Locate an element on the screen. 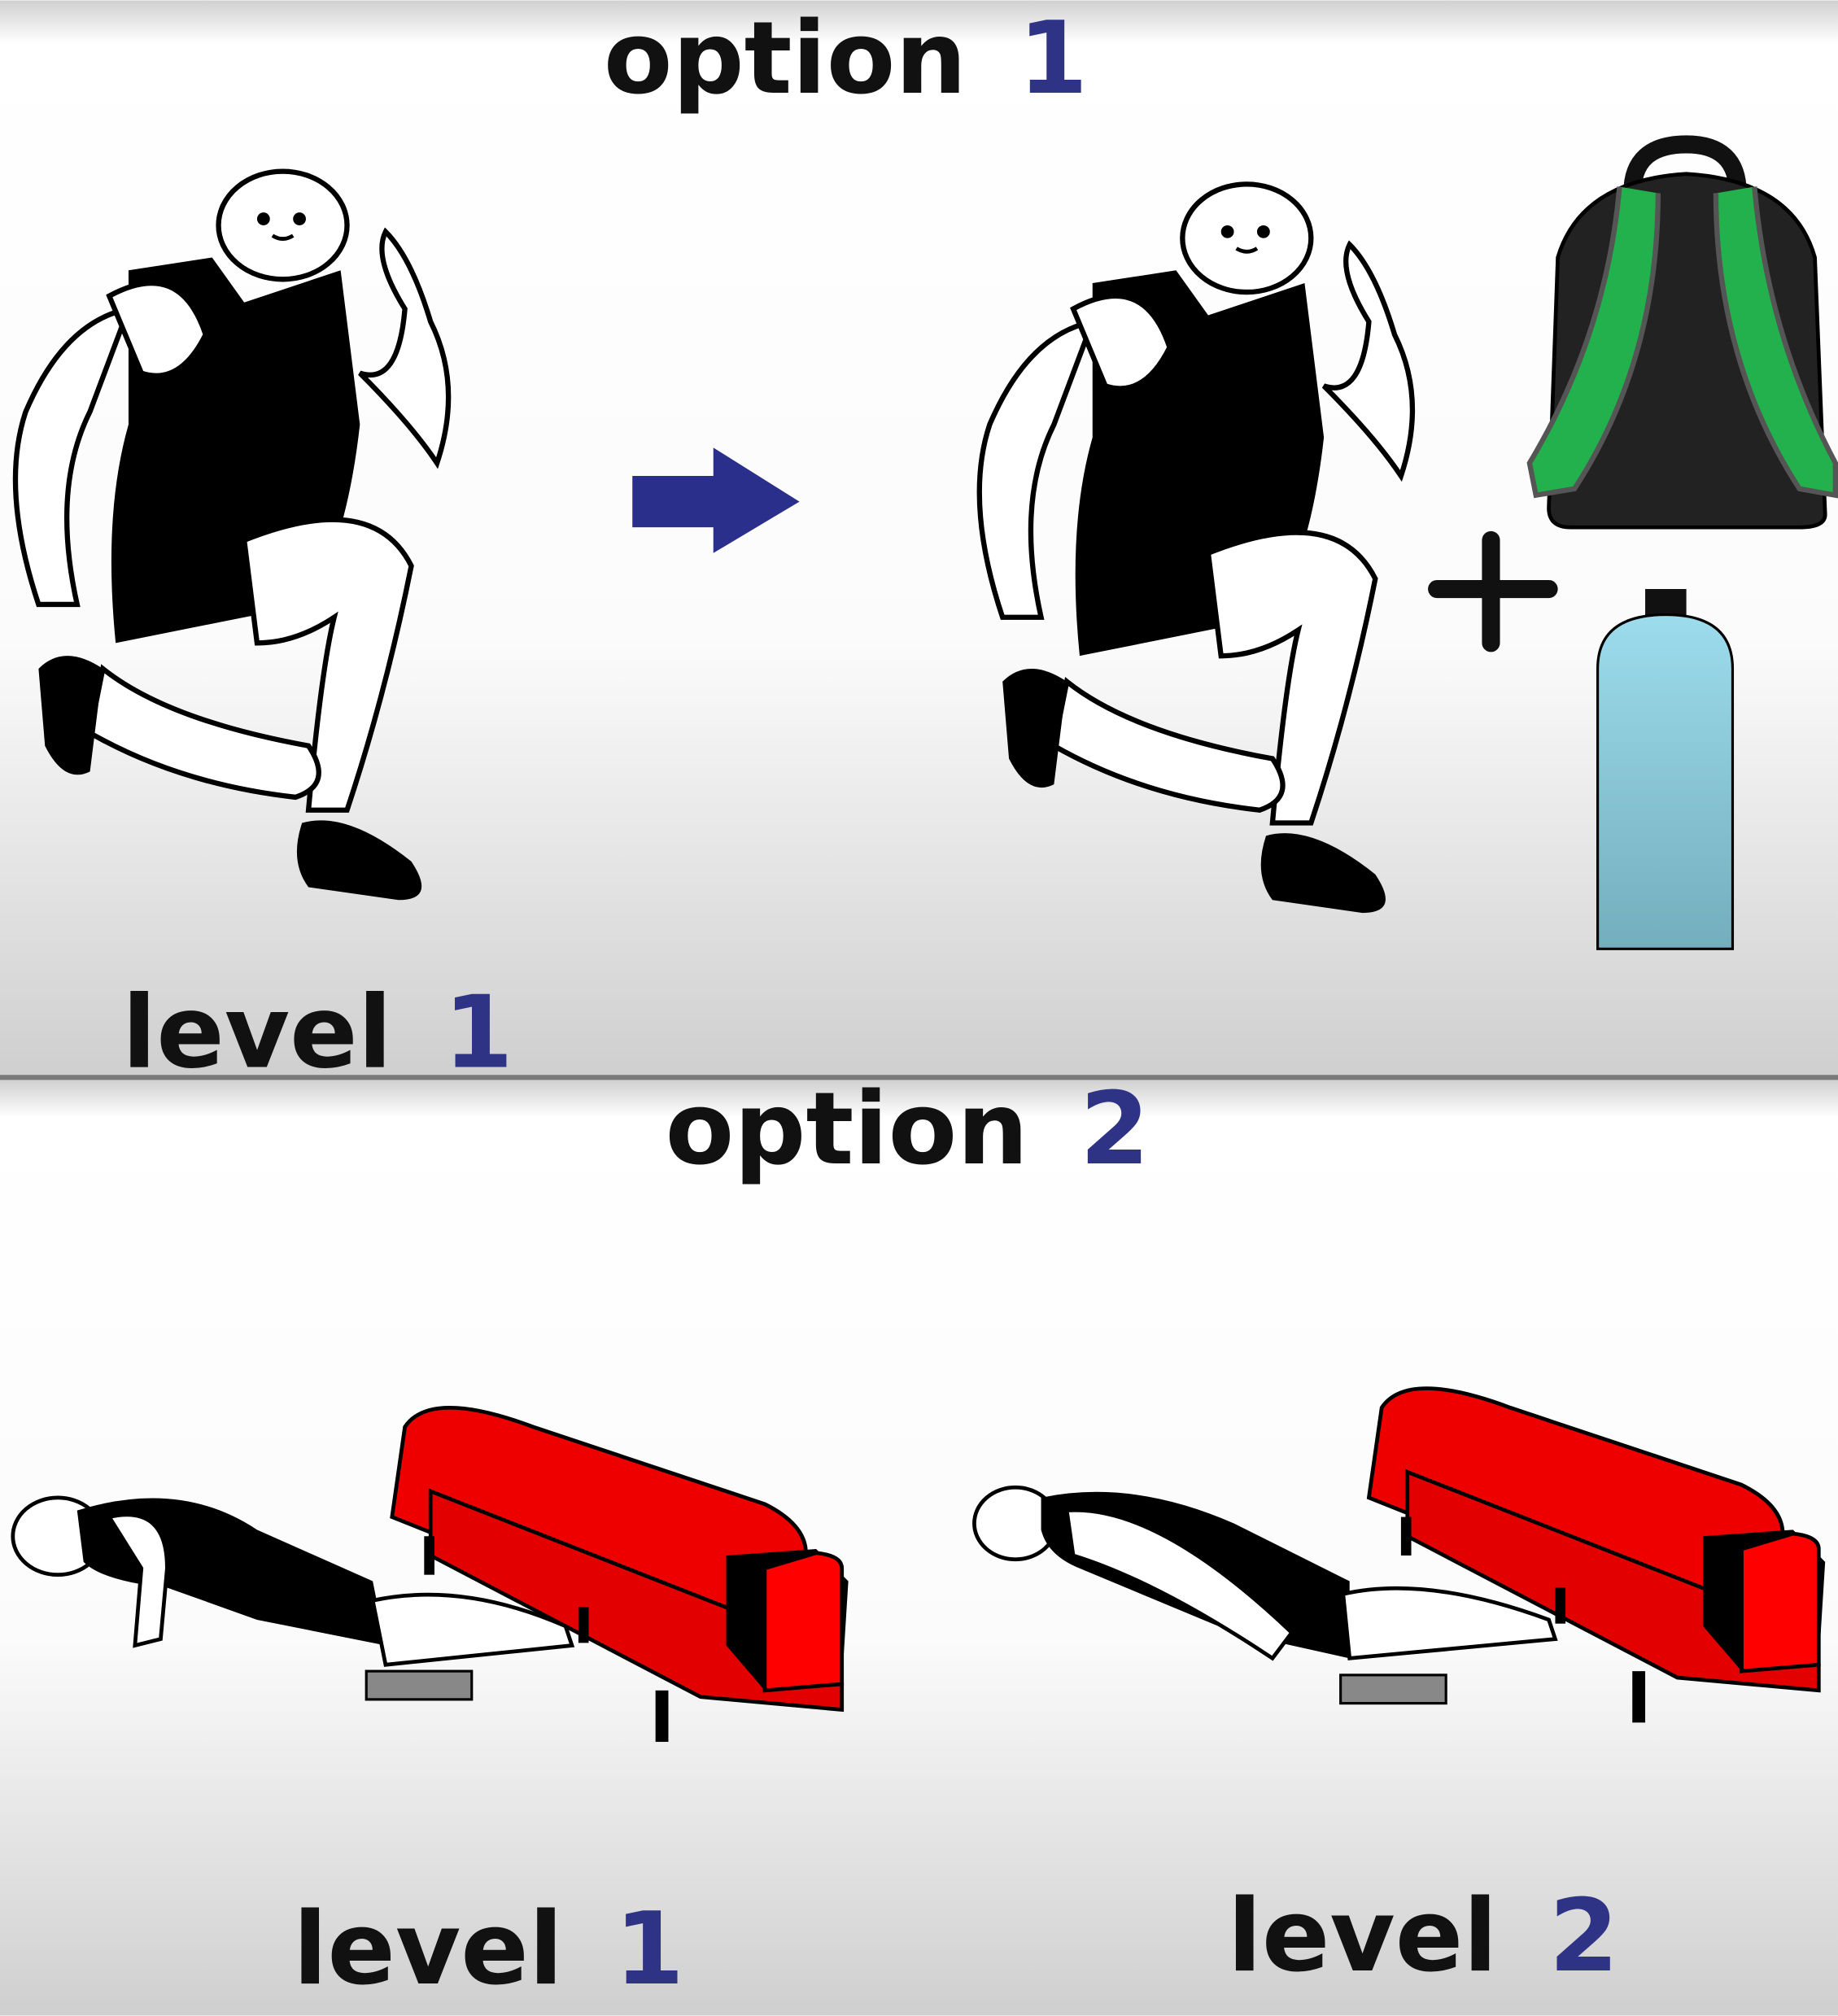 The width and height of the screenshot is (1838, 2016). level-label: level 2 is located at coordinates (1423, 1937).